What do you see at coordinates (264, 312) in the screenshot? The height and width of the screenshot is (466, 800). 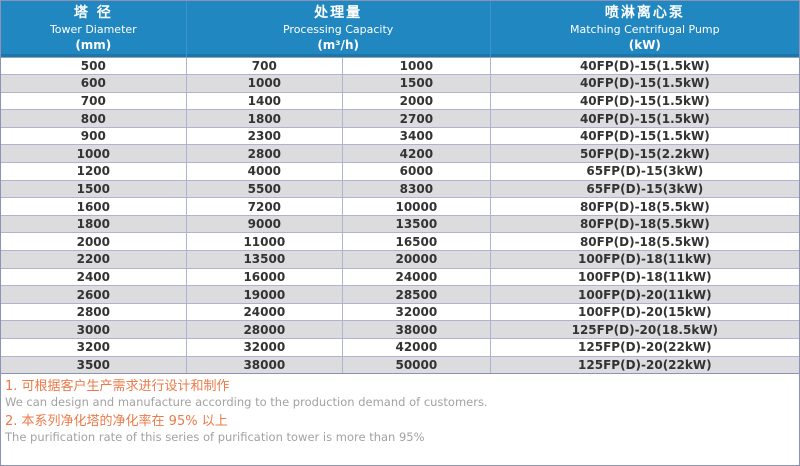 I see `capacity-min-cell: 24000` at bounding box center [264, 312].